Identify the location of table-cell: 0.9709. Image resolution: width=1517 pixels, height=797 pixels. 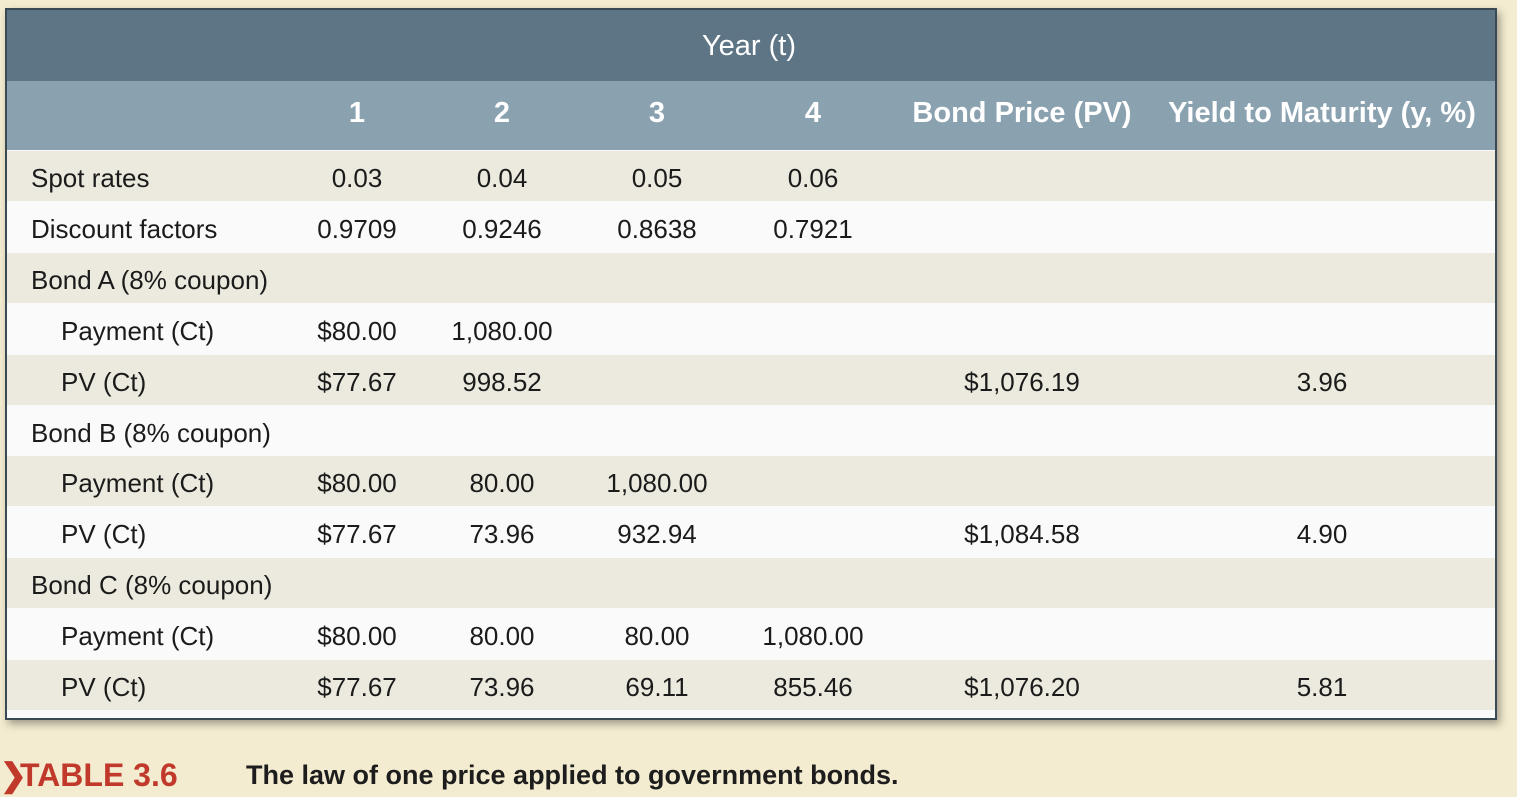
(357, 228).